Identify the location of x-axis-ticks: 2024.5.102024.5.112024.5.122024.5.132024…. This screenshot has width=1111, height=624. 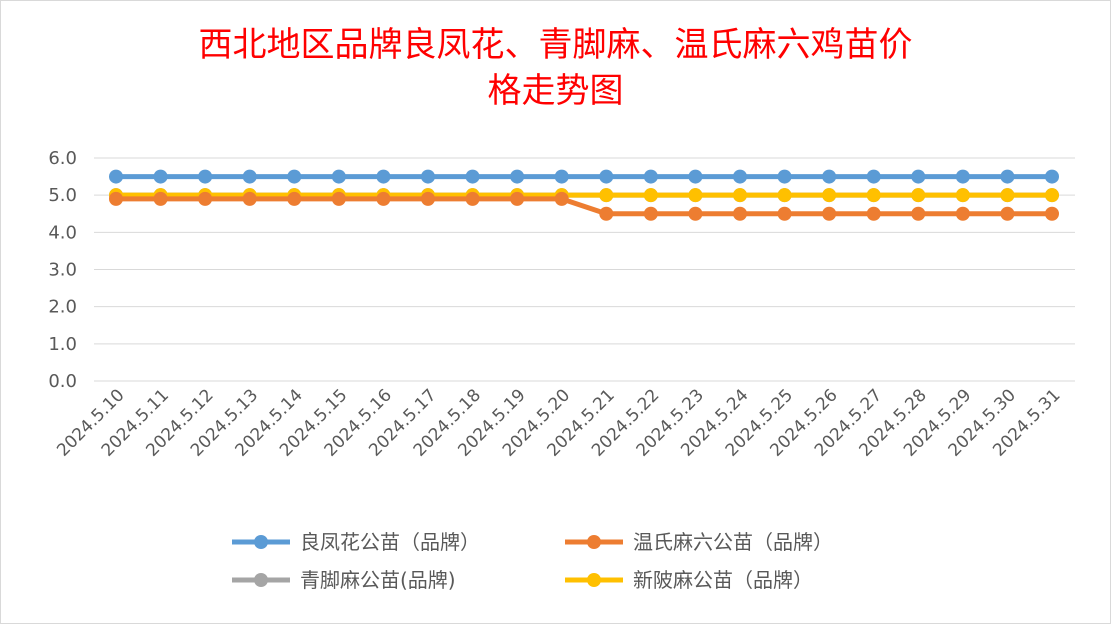
(558, 422).